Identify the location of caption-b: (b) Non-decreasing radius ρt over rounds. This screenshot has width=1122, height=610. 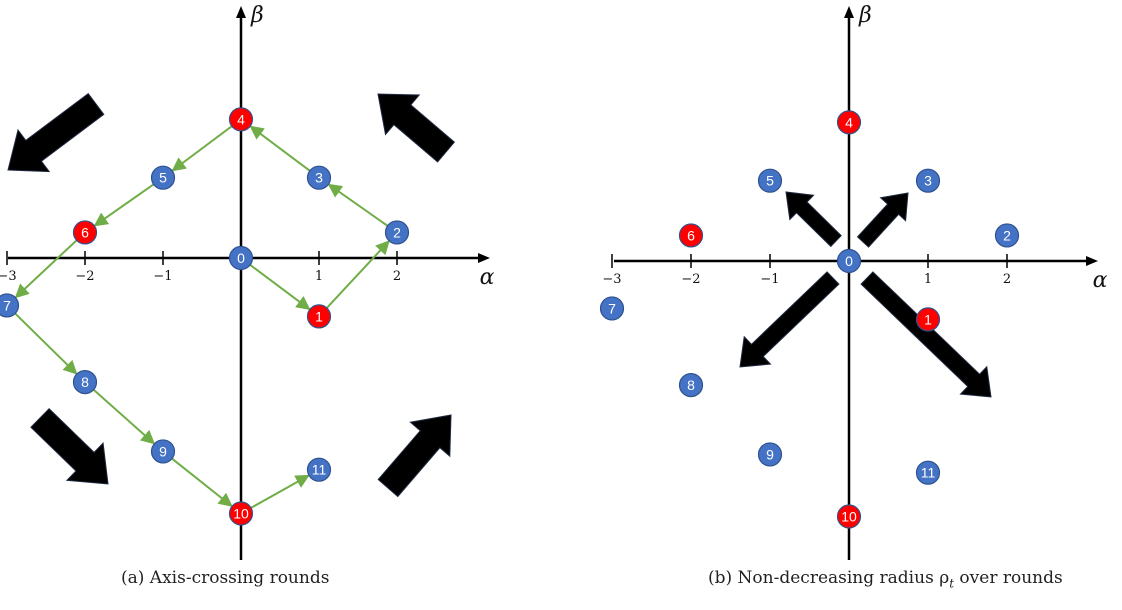
(885, 579).